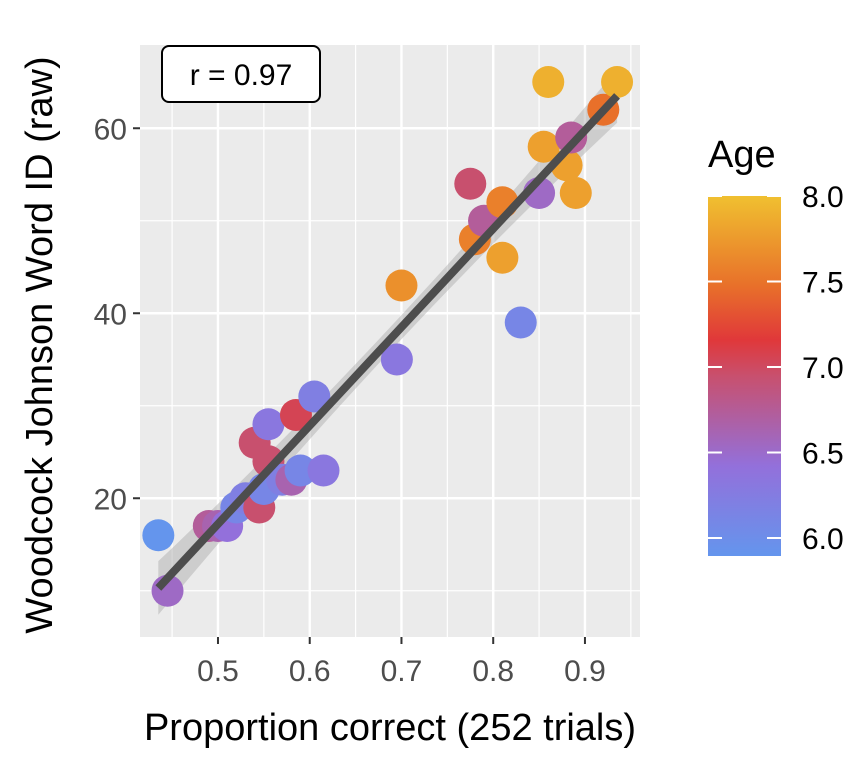 The width and height of the screenshot is (865, 772). I want to click on y-tick-label: 60, so click(110, 129).